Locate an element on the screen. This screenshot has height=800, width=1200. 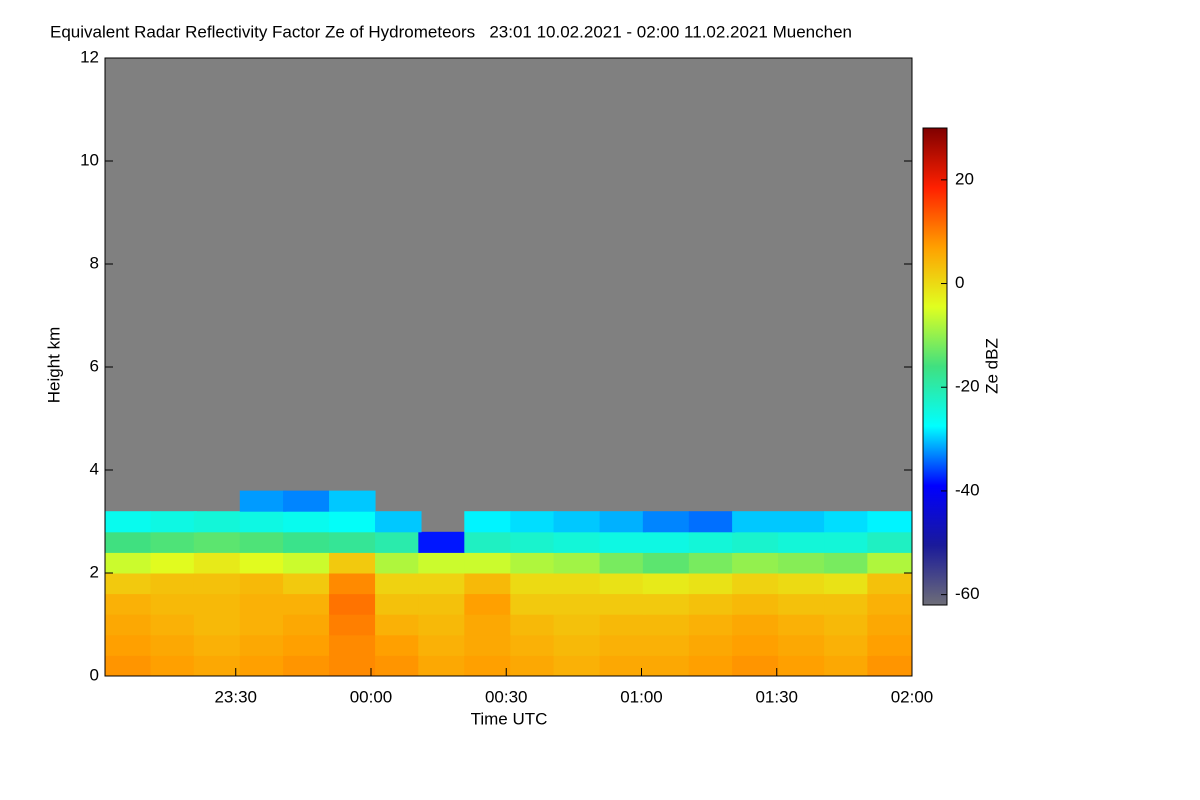
x-tick-label: 23:30 is located at coordinates (235, 696).